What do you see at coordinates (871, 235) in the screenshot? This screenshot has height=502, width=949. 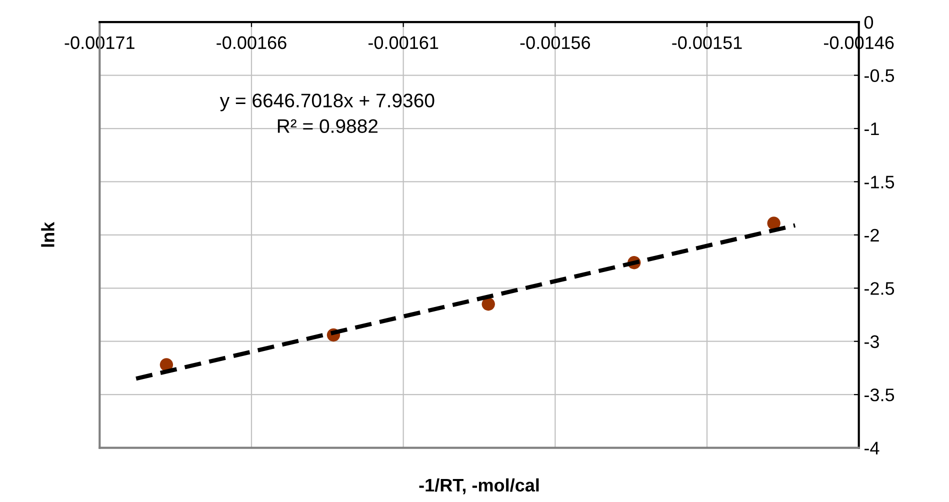 I see `y-tick-label: -2` at bounding box center [871, 235].